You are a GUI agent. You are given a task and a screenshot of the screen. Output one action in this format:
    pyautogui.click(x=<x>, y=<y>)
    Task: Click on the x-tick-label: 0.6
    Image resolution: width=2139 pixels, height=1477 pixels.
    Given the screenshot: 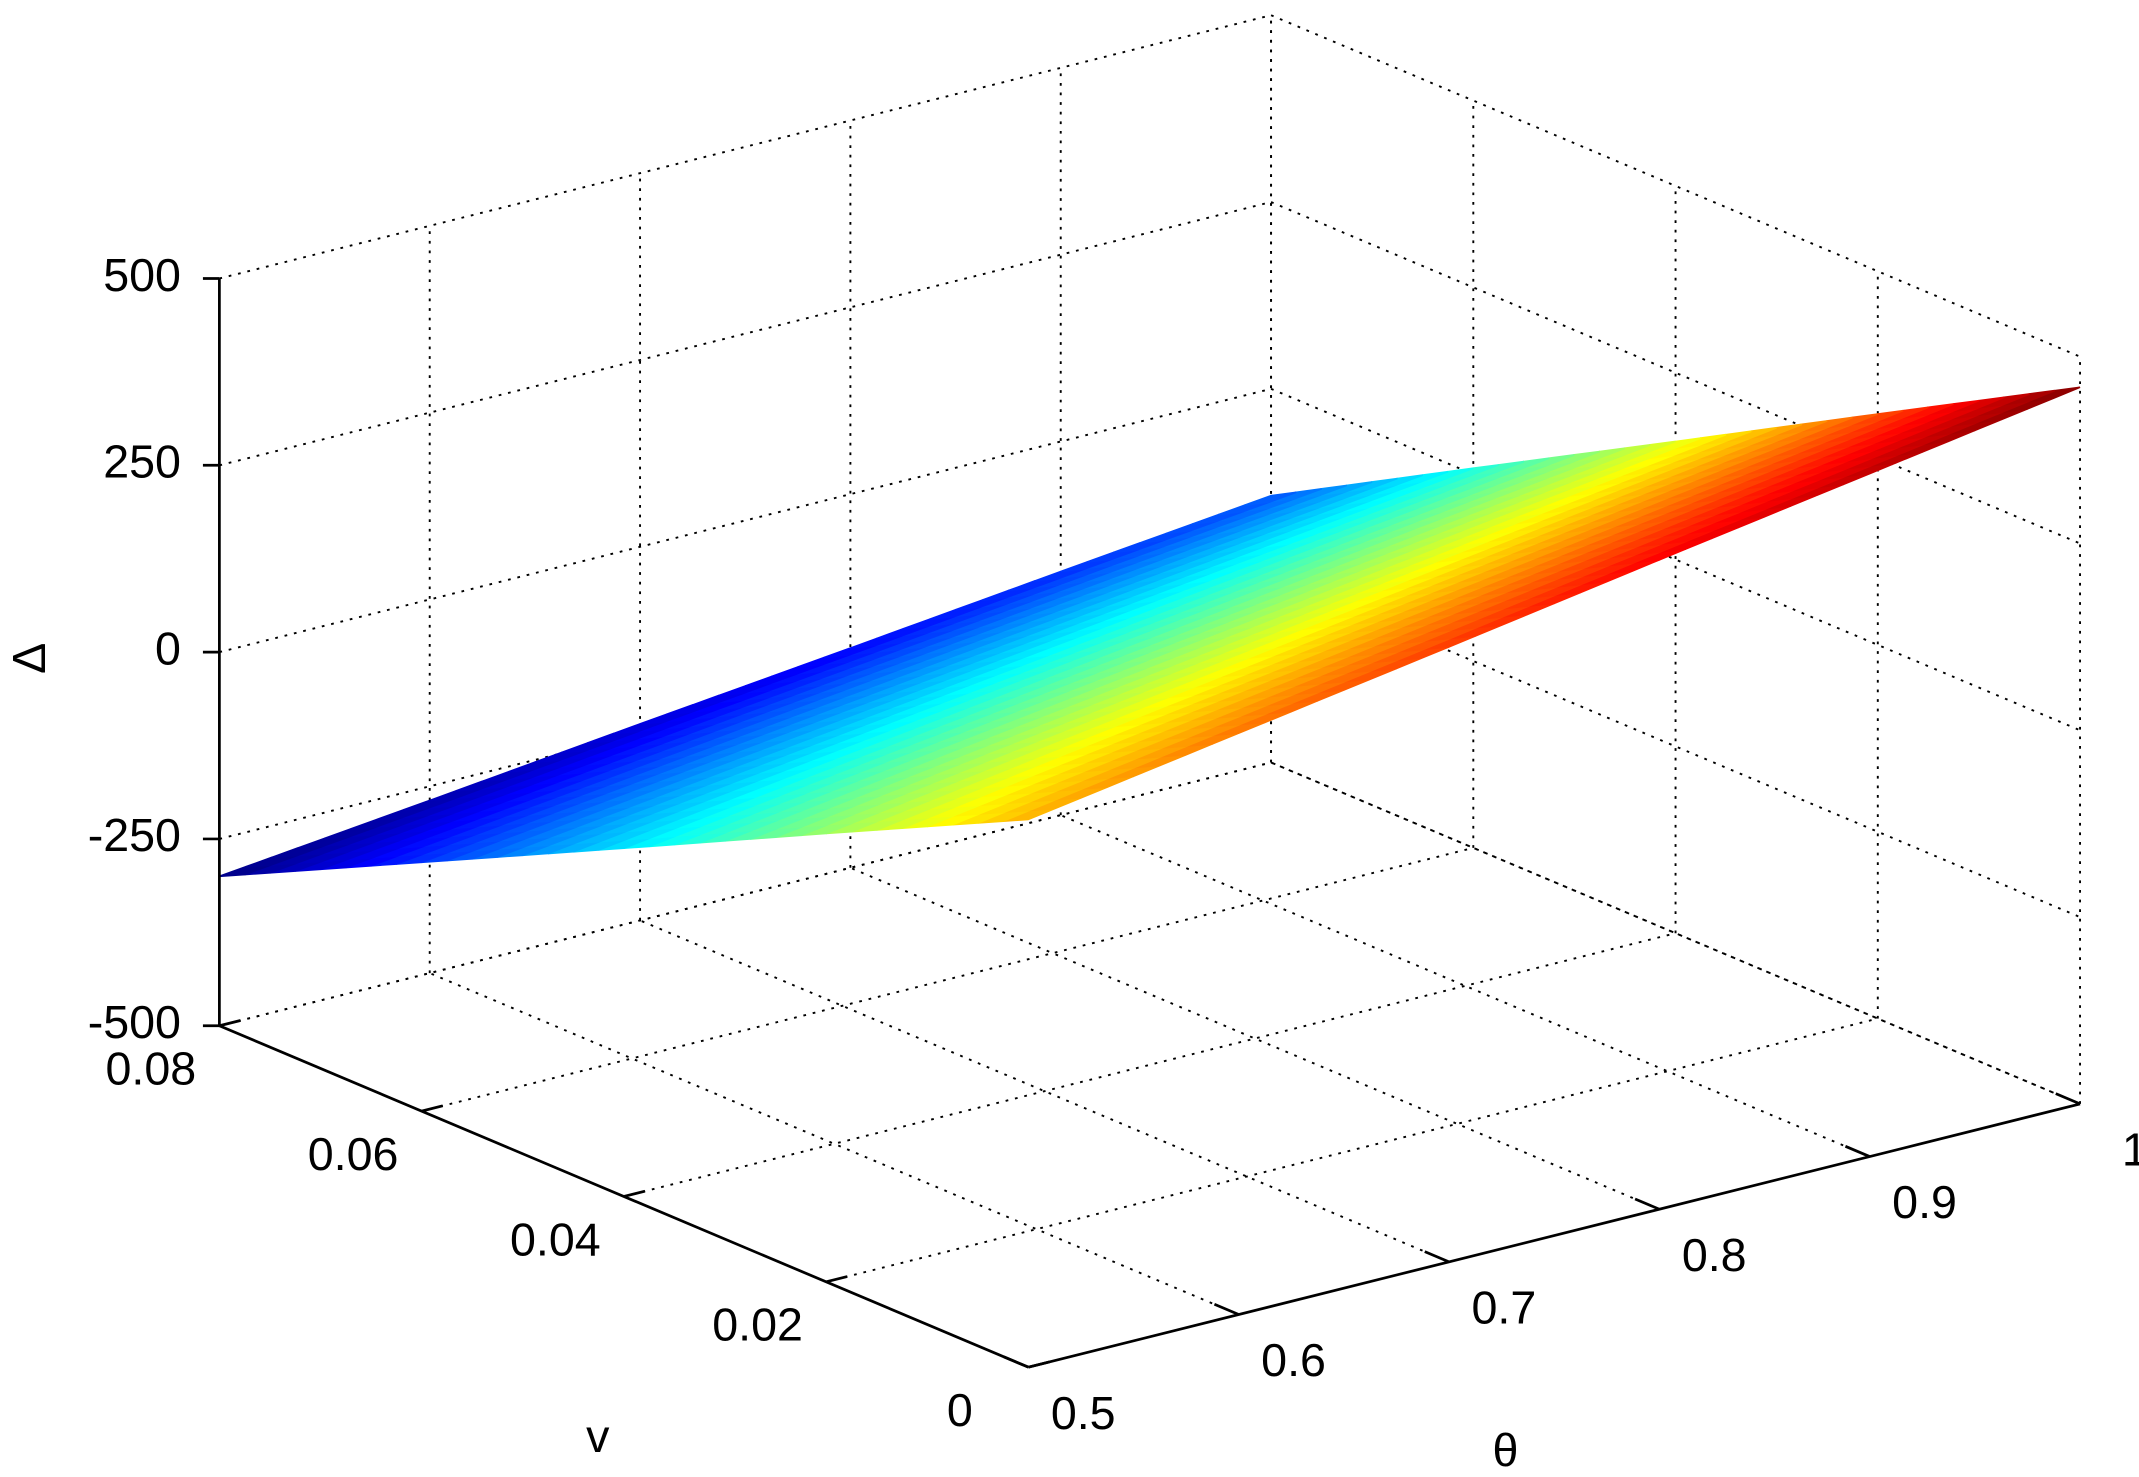 What is the action you would take?
    pyautogui.click(x=1293, y=1360)
    